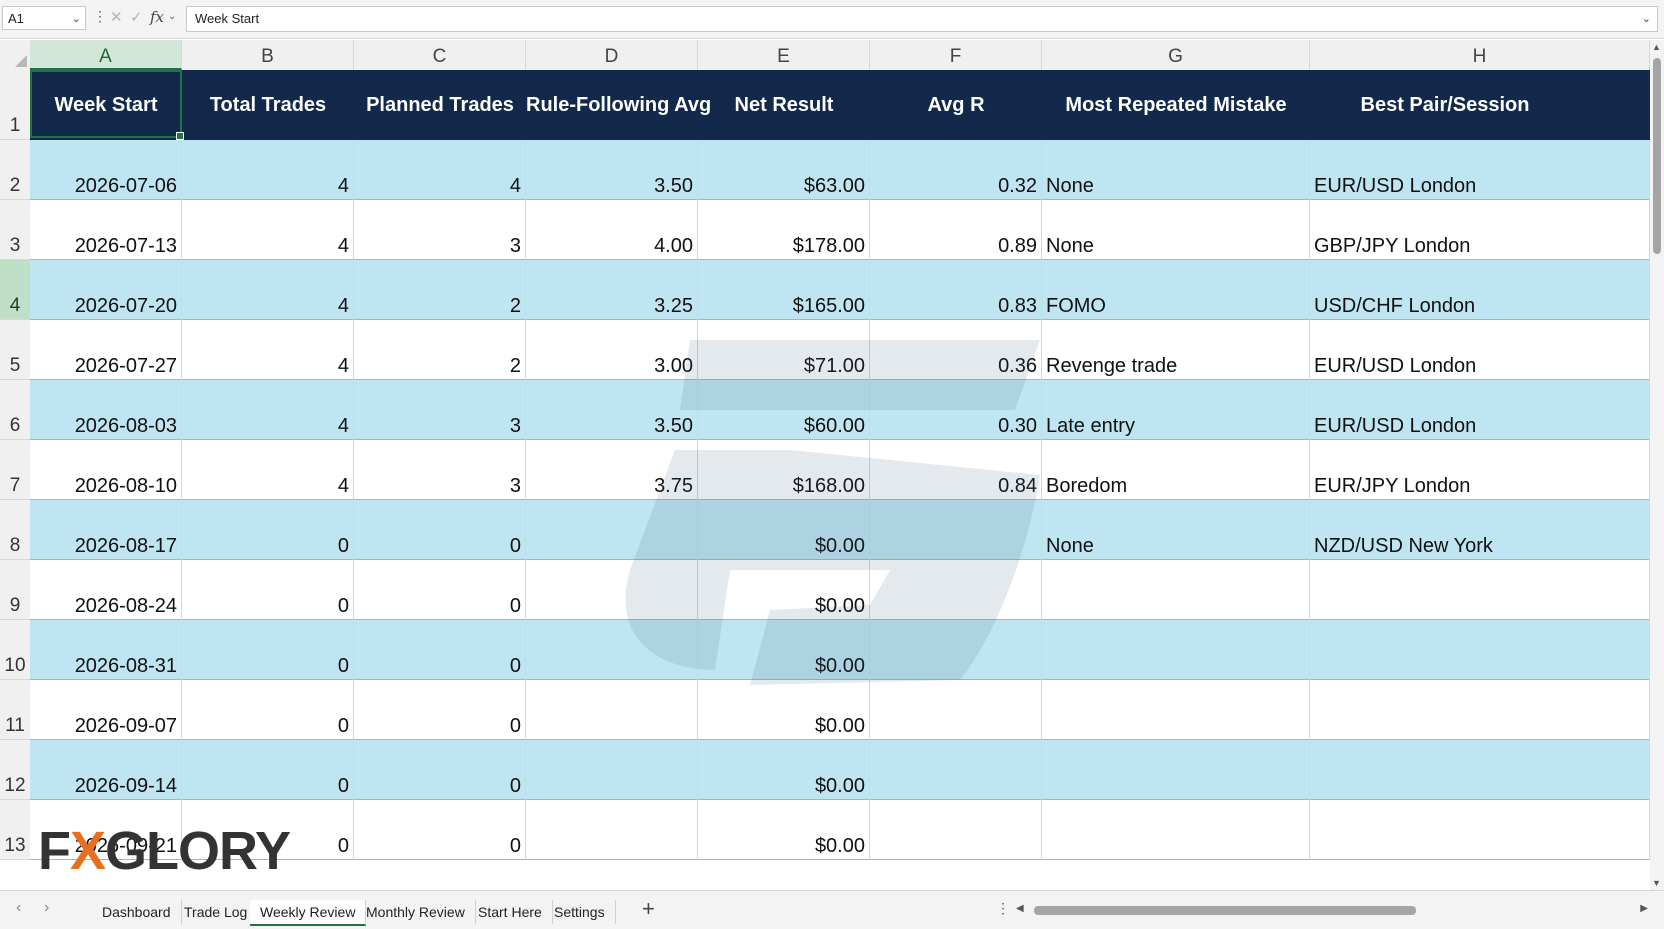 Image resolution: width=1664 pixels, height=929 pixels. Describe the element at coordinates (19, 907) in the screenshot. I see `prev-sheet-icon: ‹` at that location.